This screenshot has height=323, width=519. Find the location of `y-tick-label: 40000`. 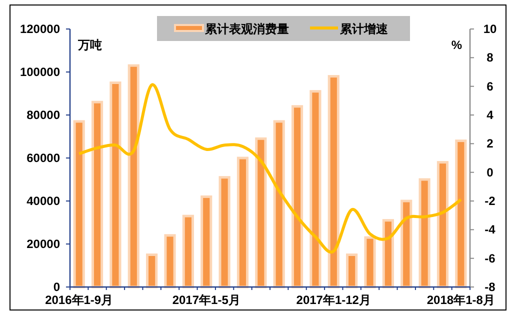

y-tick-label: 40000 is located at coordinates (43, 201).